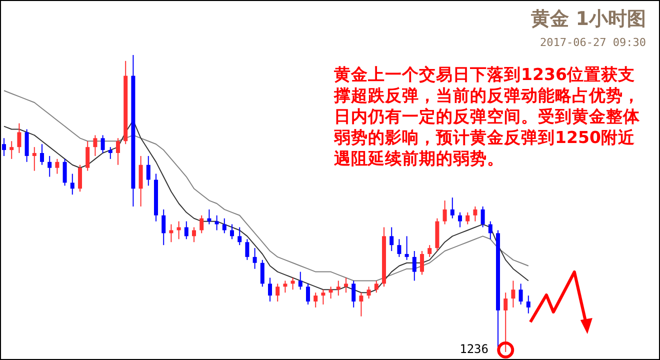 This screenshot has width=660, height=360. I want to click on subtitle: 2017-06-27 09:30, so click(593, 42).